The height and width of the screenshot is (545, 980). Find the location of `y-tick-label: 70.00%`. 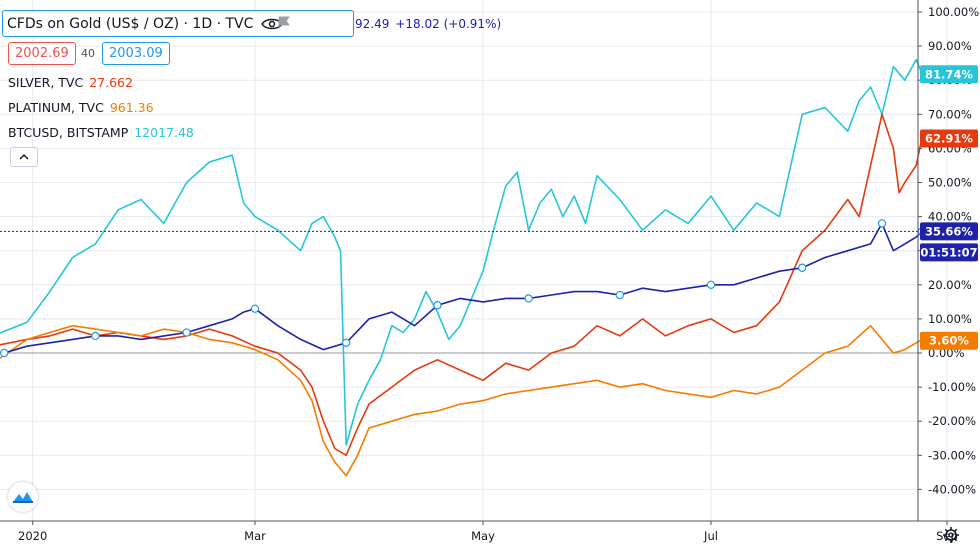

y-tick-label: 70.00% is located at coordinates (950, 114).